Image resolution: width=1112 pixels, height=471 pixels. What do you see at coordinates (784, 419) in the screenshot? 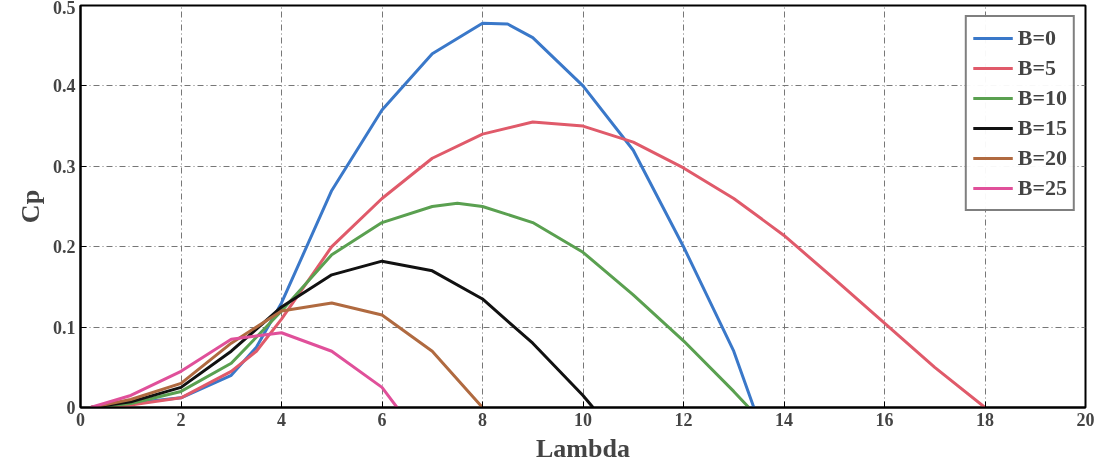
I see `x-tick-label: 14` at bounding box center [784, 419].